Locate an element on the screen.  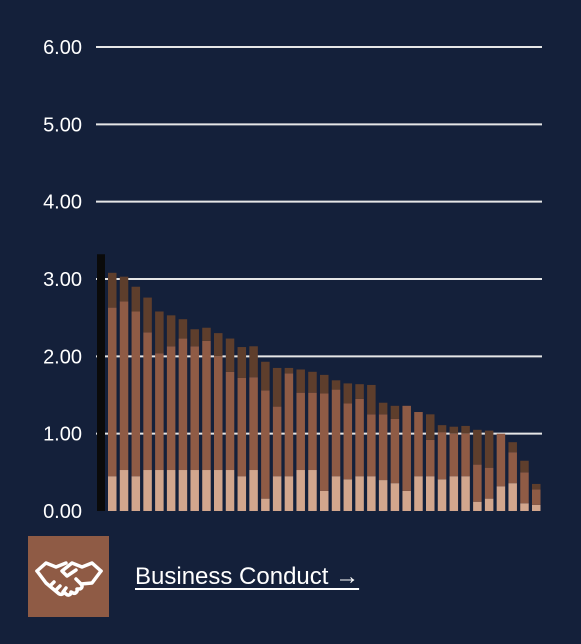
handshake-glyph is located at coordinates (68, 578).